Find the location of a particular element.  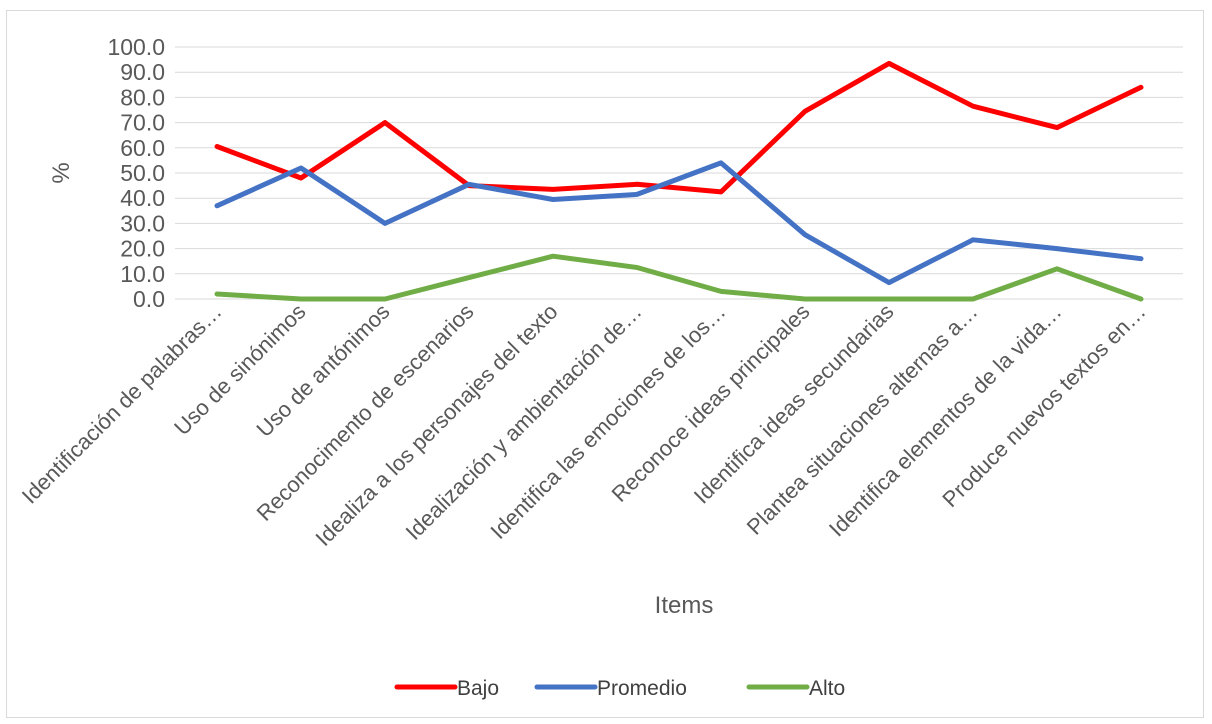

y-tick-label: 30.0 is located at coordinates (142, 223).